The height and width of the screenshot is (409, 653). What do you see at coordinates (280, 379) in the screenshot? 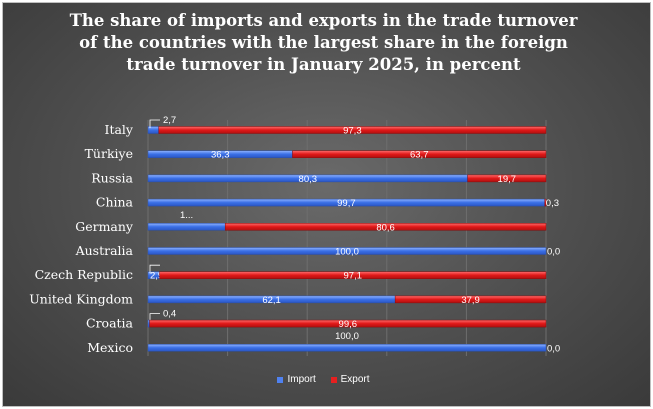
I see `legend-swatch-import` at bounding box center [280, 379].